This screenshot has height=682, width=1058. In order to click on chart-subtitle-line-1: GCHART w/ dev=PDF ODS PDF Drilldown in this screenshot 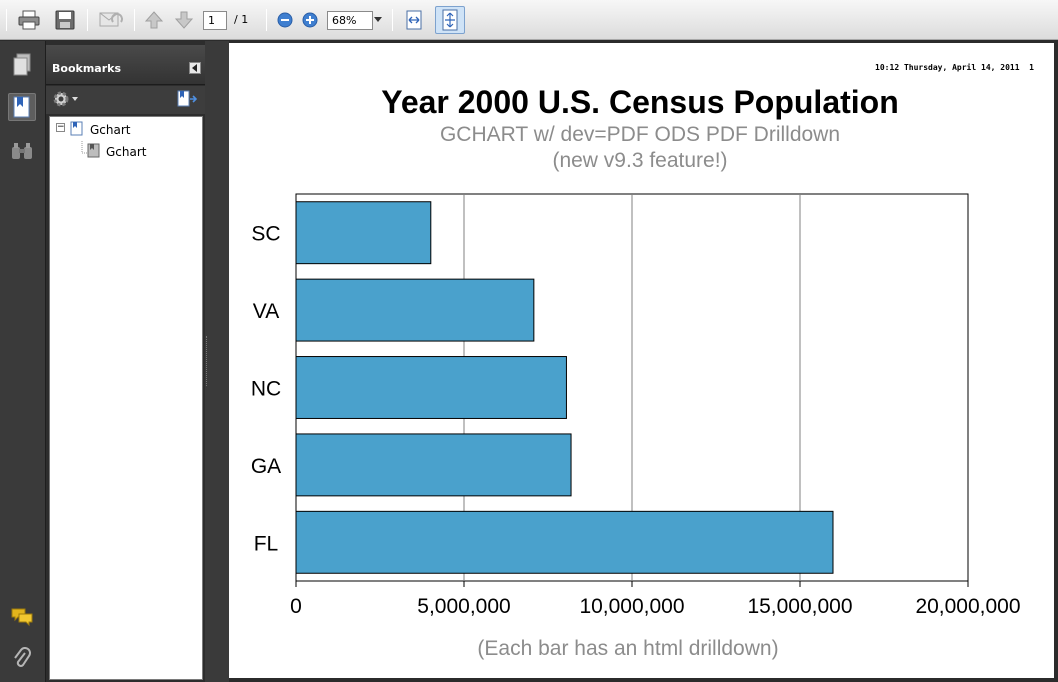, I will do `click(640, 134)`.